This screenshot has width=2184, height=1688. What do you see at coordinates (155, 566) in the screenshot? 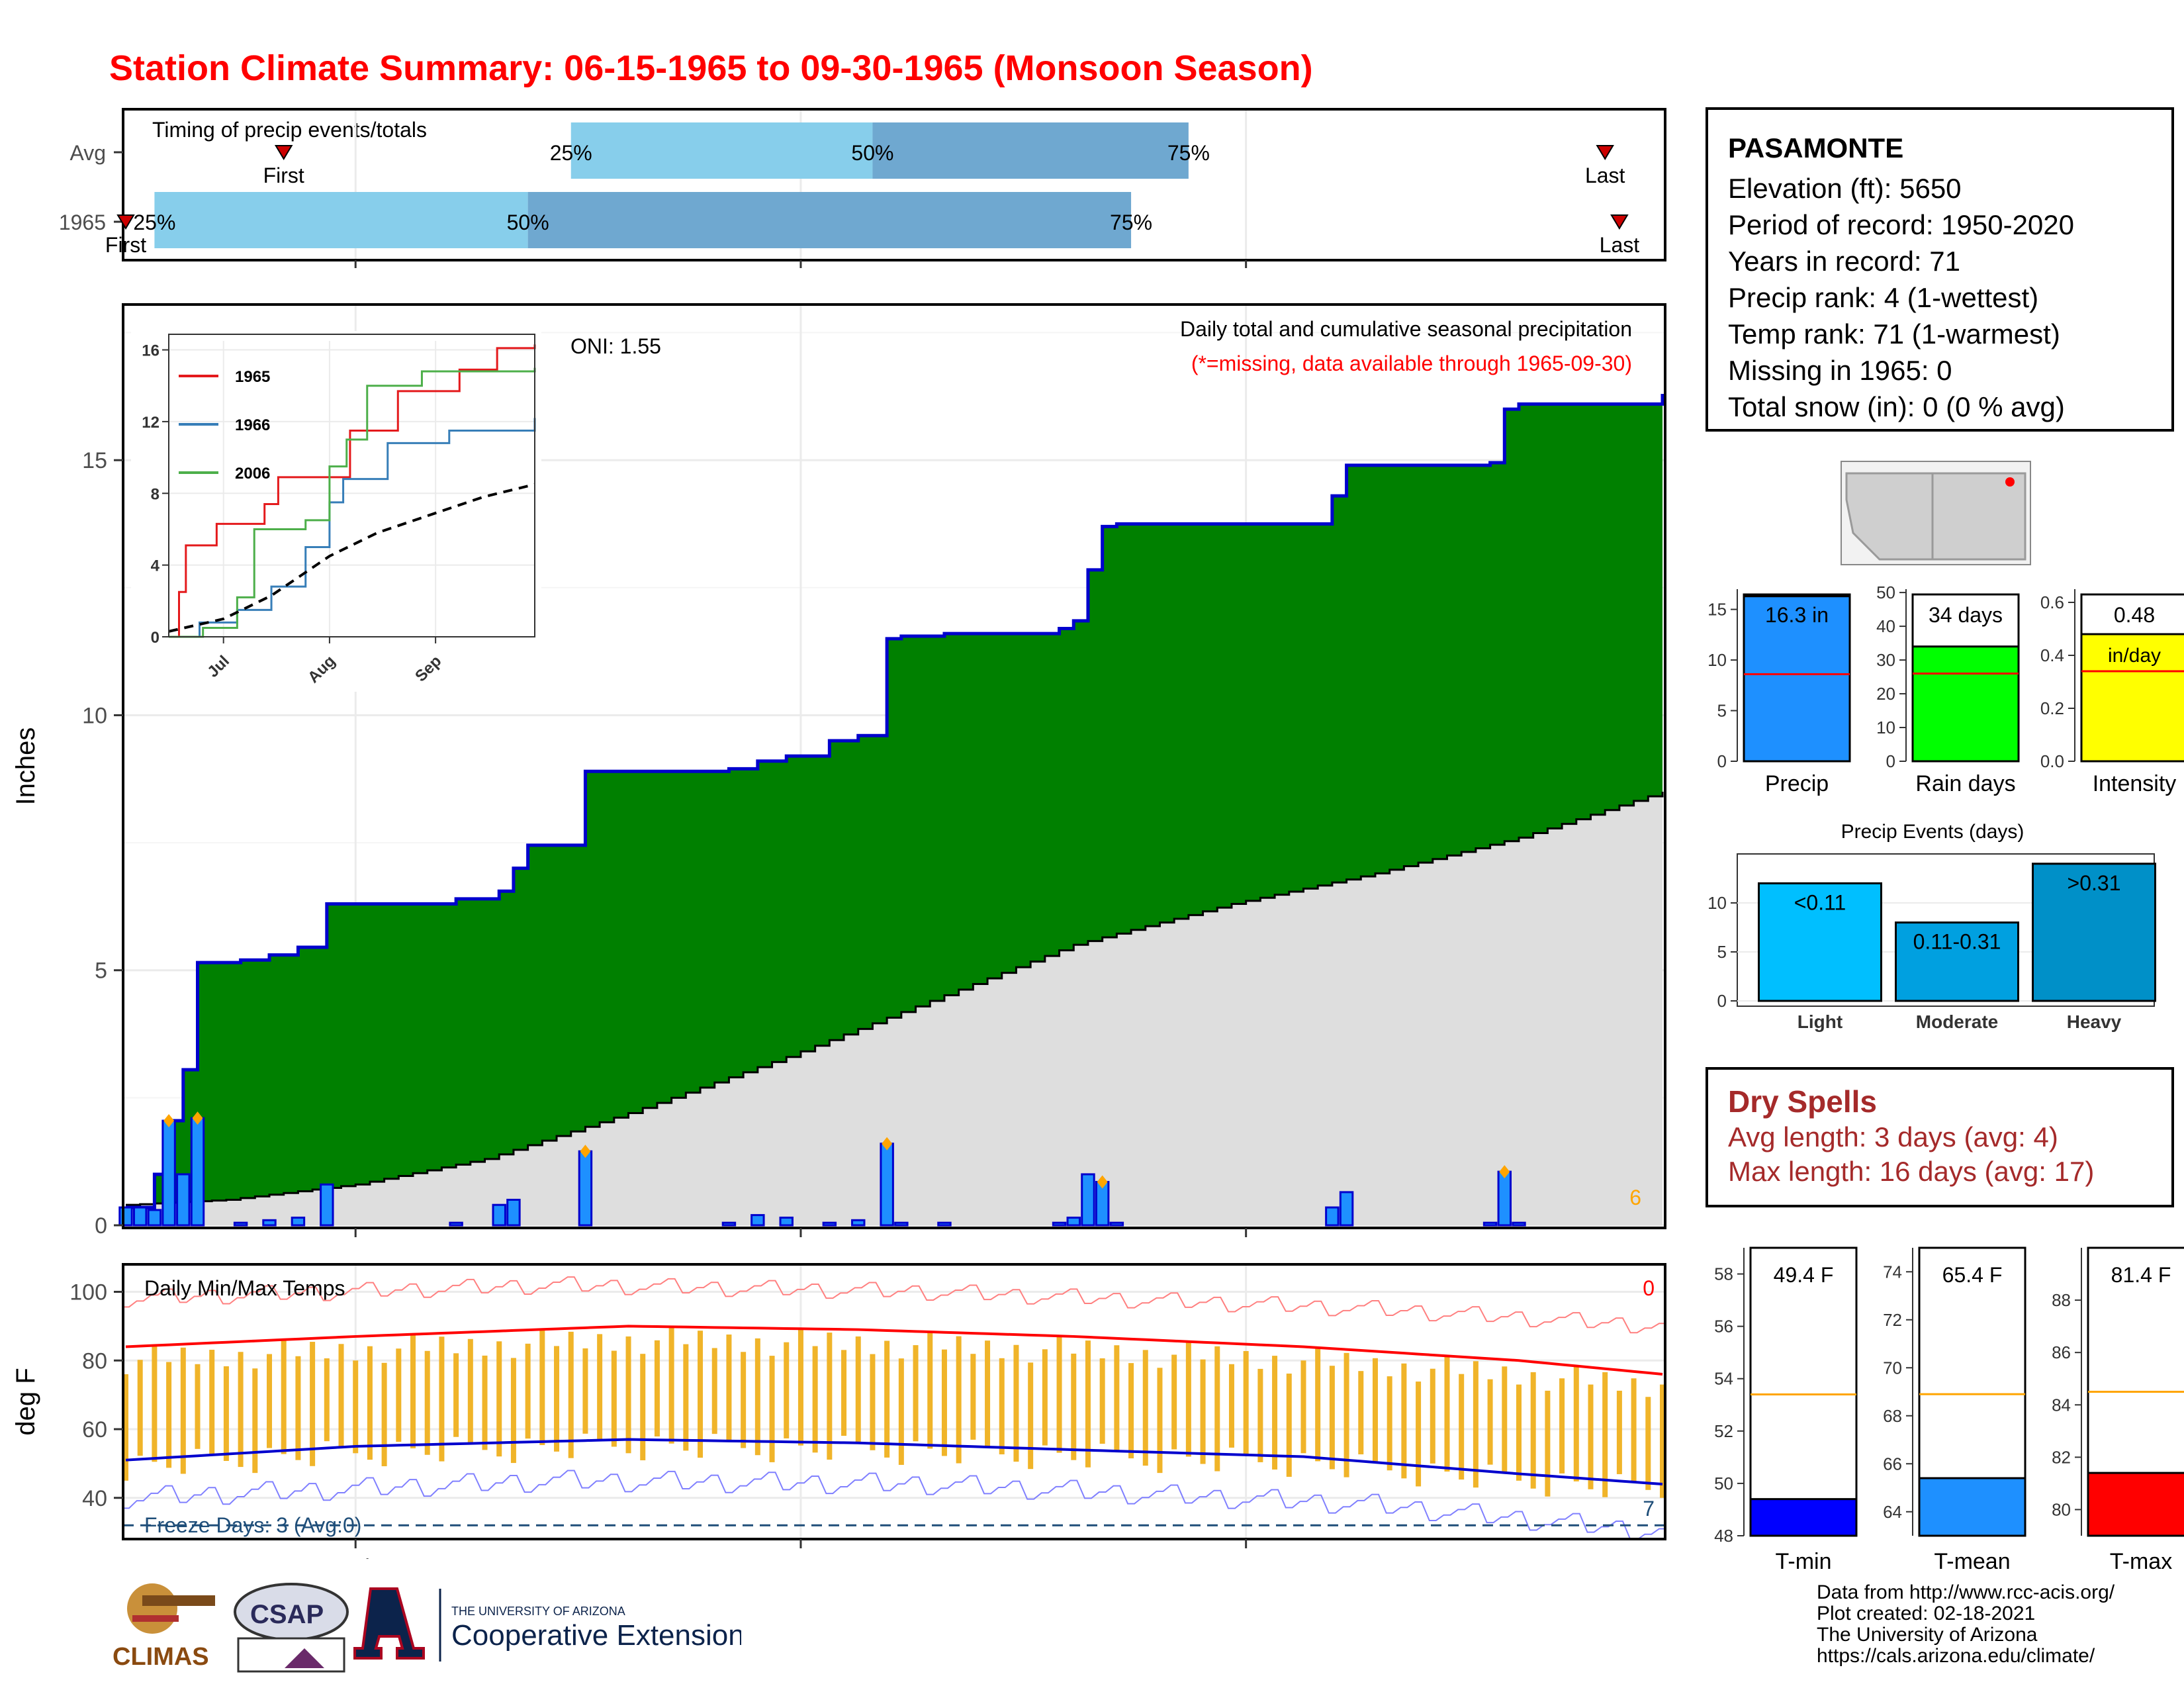
I see `inset-y-tick-label: 4` at bounding box center [155, 566].